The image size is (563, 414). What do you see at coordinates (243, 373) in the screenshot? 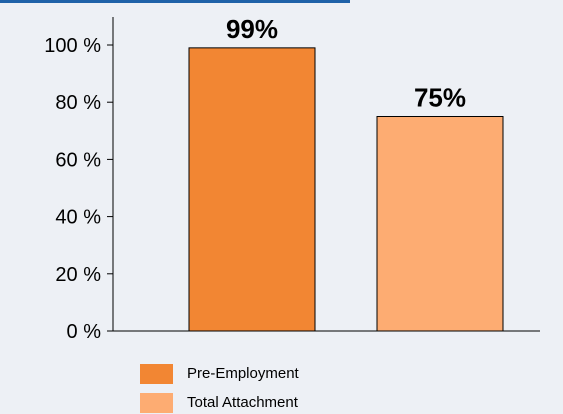
I see `legend-label-pre-employment: Pre-Employment` at bounding box center [243, 373].